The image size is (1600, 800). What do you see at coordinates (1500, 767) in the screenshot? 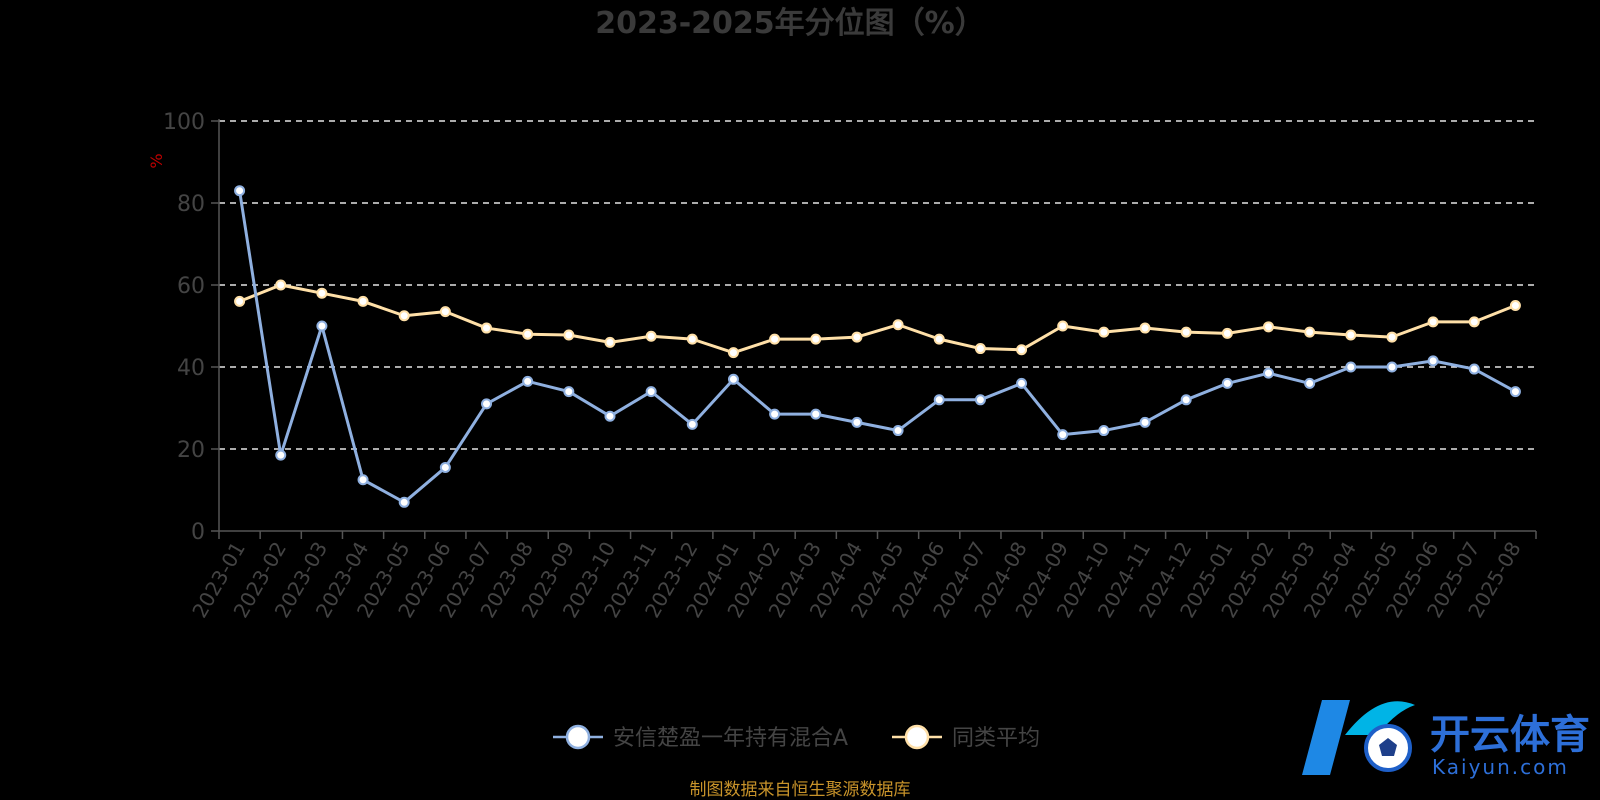
I see `watermark-en: Kaiyun.com` at bounding box center [1500, 767].